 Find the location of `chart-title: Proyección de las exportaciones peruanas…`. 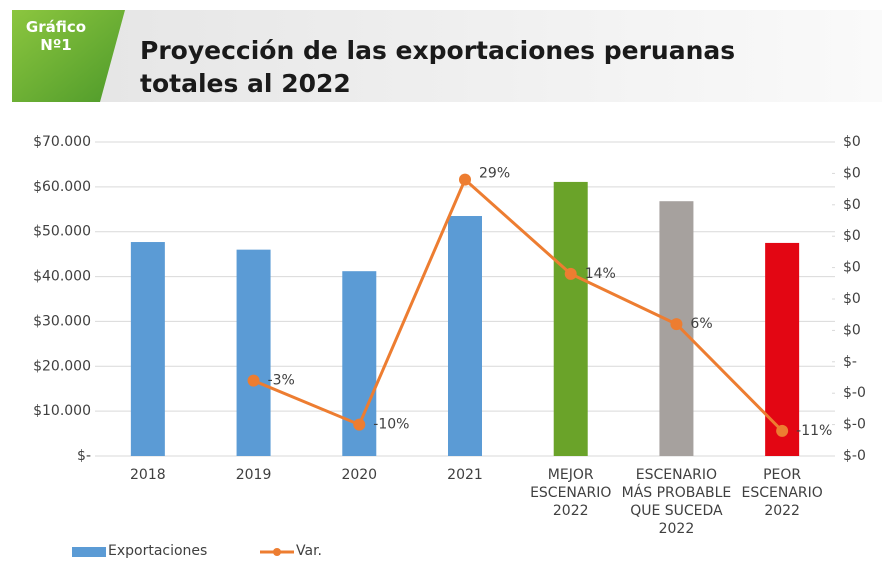

chart-title: Proyección de las exportaciones peruanas… is located at coordinates (438, 67).